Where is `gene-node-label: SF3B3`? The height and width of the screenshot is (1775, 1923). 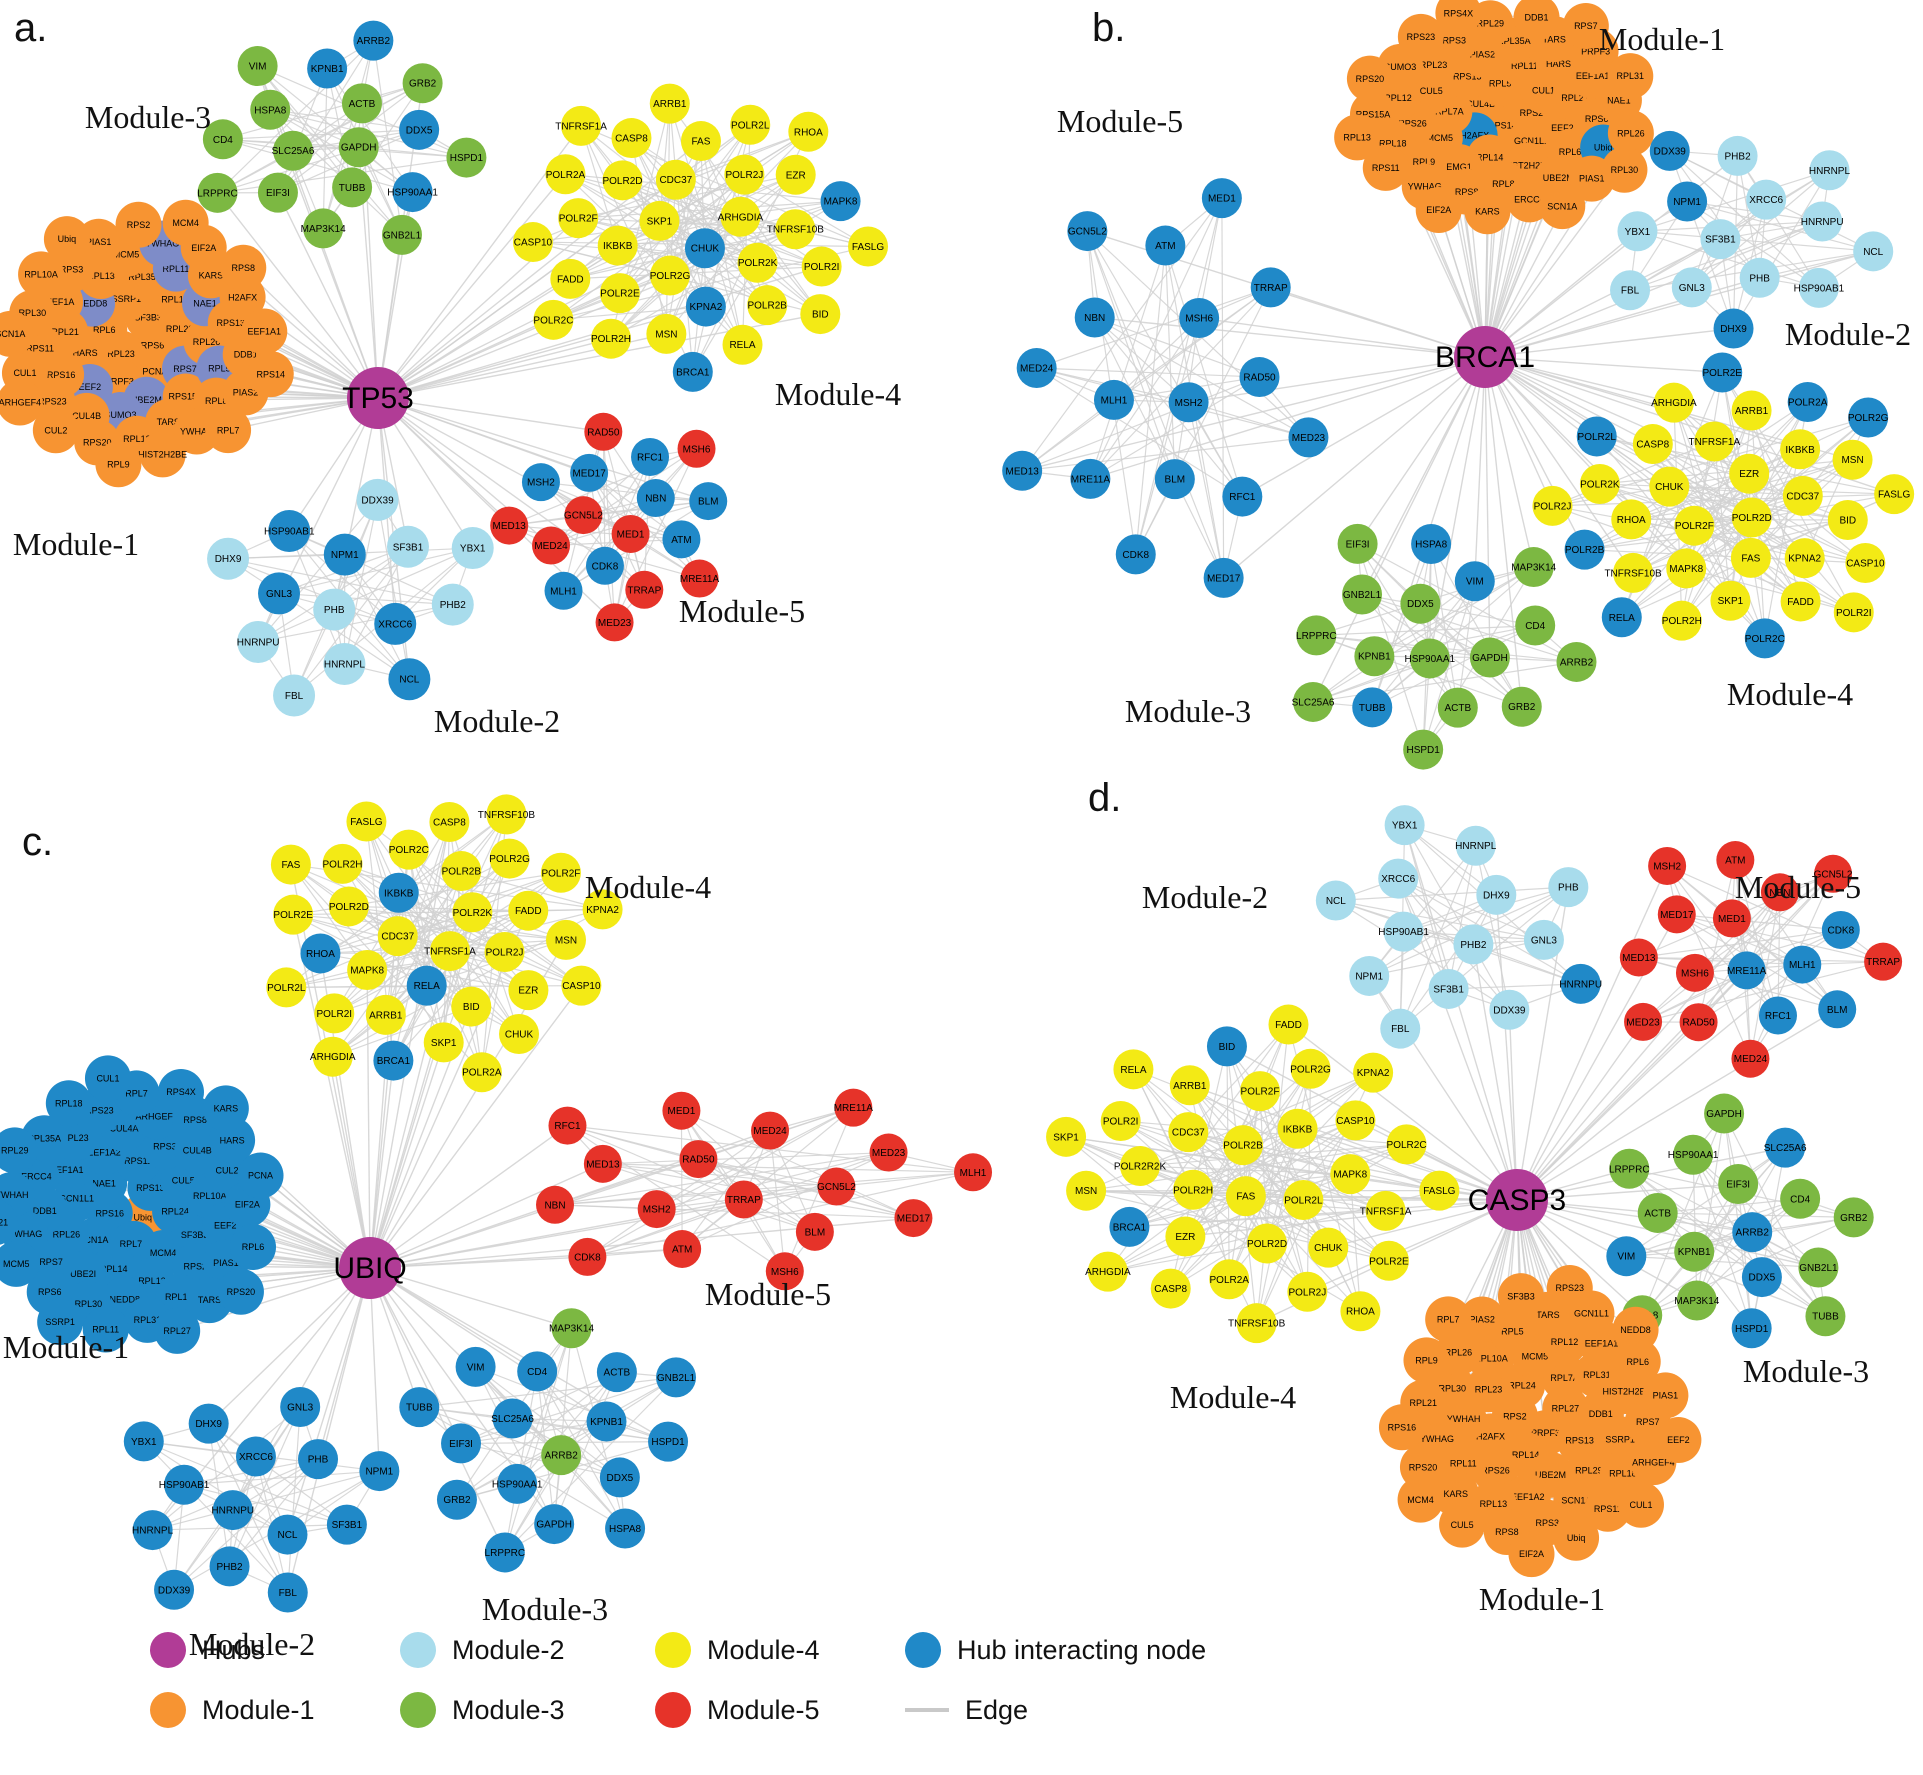
gene-node-label: SF3B3 is located at coordinates (1521, 1296).